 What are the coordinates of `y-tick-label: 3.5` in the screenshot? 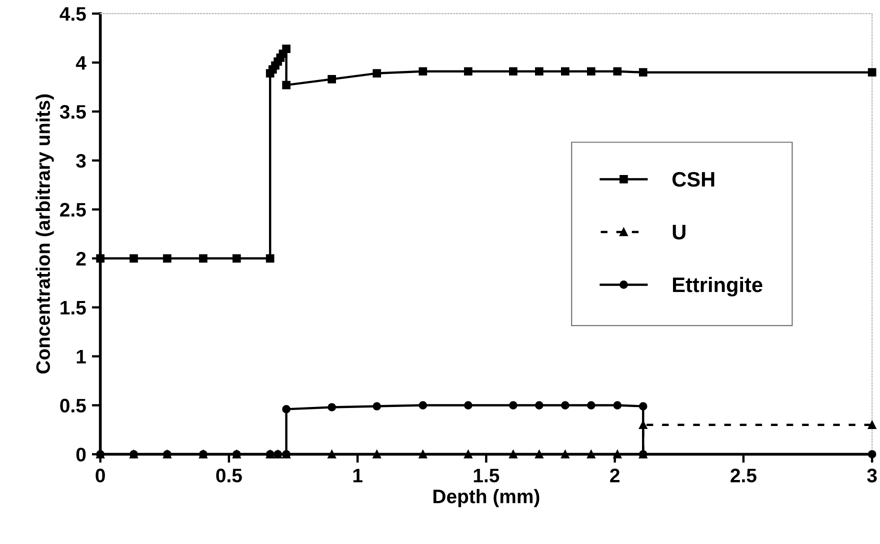 It's located at (73, 111).